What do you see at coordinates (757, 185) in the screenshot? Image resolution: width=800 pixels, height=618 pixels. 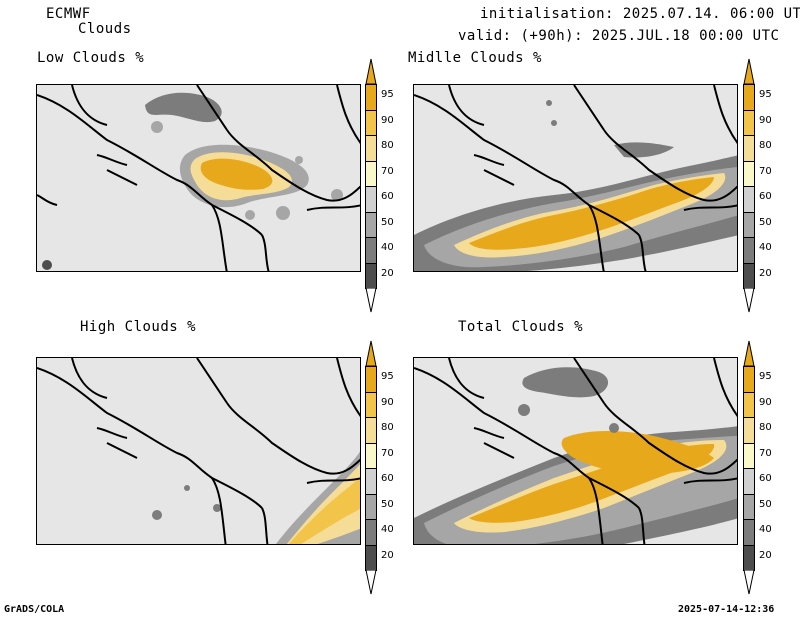 I see `colorbar-middle: 95 90 80 70 60 50 40 20` at bounding box center [757, 185].